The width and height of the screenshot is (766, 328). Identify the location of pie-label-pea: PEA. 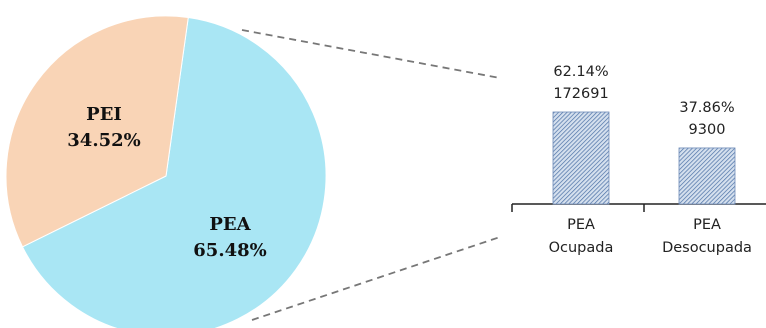
(230, 224).